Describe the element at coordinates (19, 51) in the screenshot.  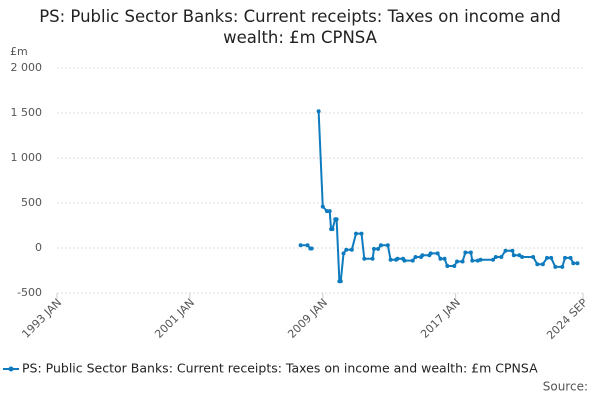
I see `y-axis-label: £m` at that location.